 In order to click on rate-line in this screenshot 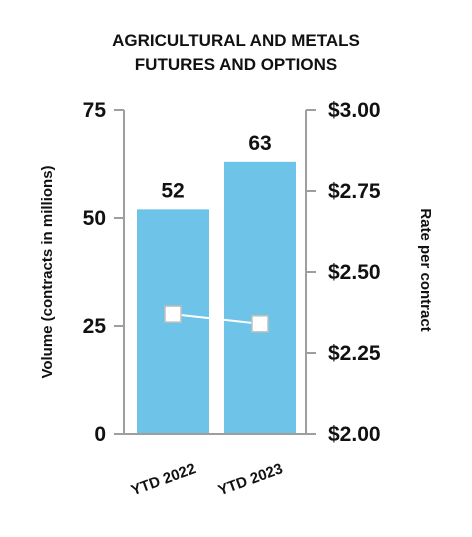, I will do `click(216, 319)`.